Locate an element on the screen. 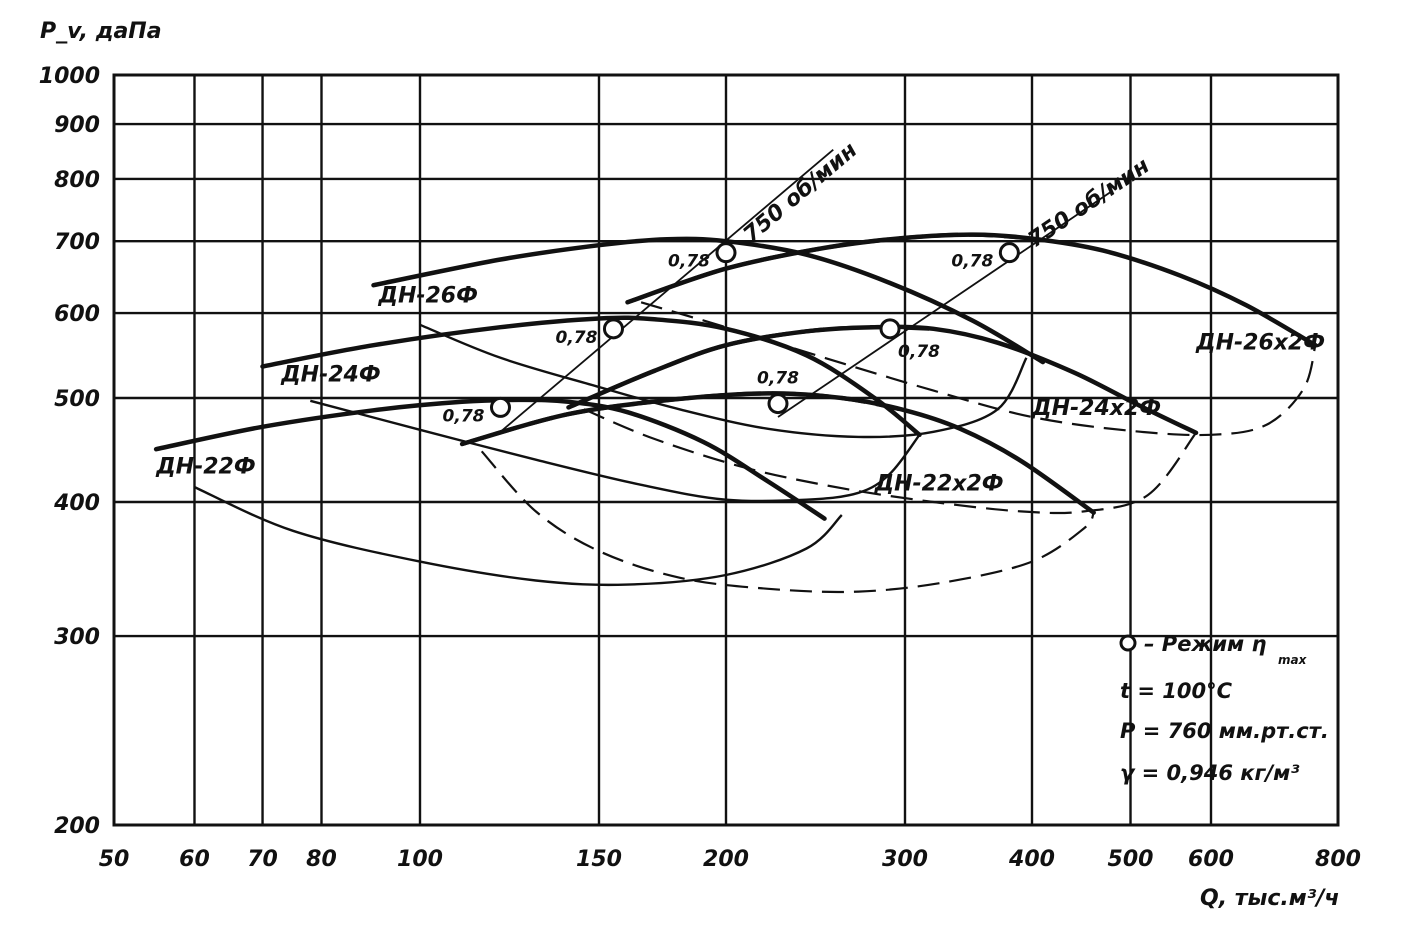 The width and height of the screenshot is (1413, 932). y-tick-label: 700 is located at coordinates (77, 242).